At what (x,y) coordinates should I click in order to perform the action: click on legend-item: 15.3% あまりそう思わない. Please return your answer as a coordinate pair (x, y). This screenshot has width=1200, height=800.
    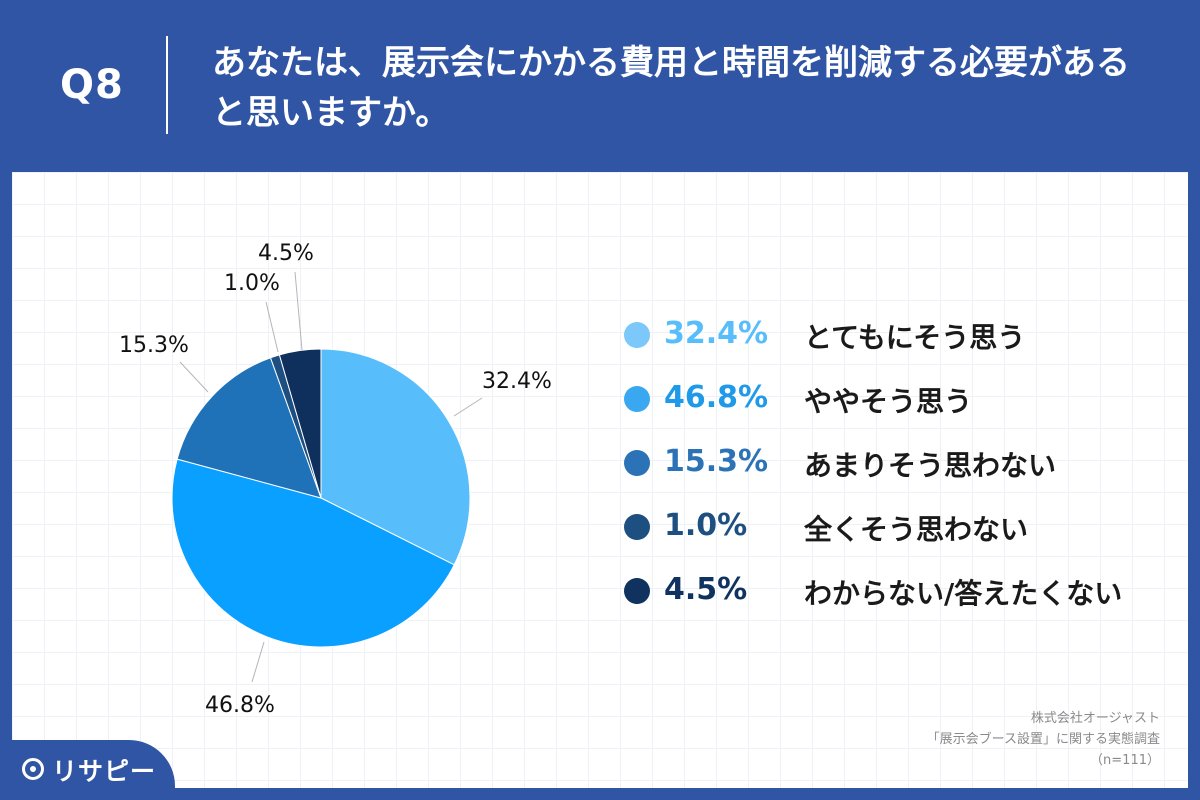
    Looking at the image, I should click on (904, 472).